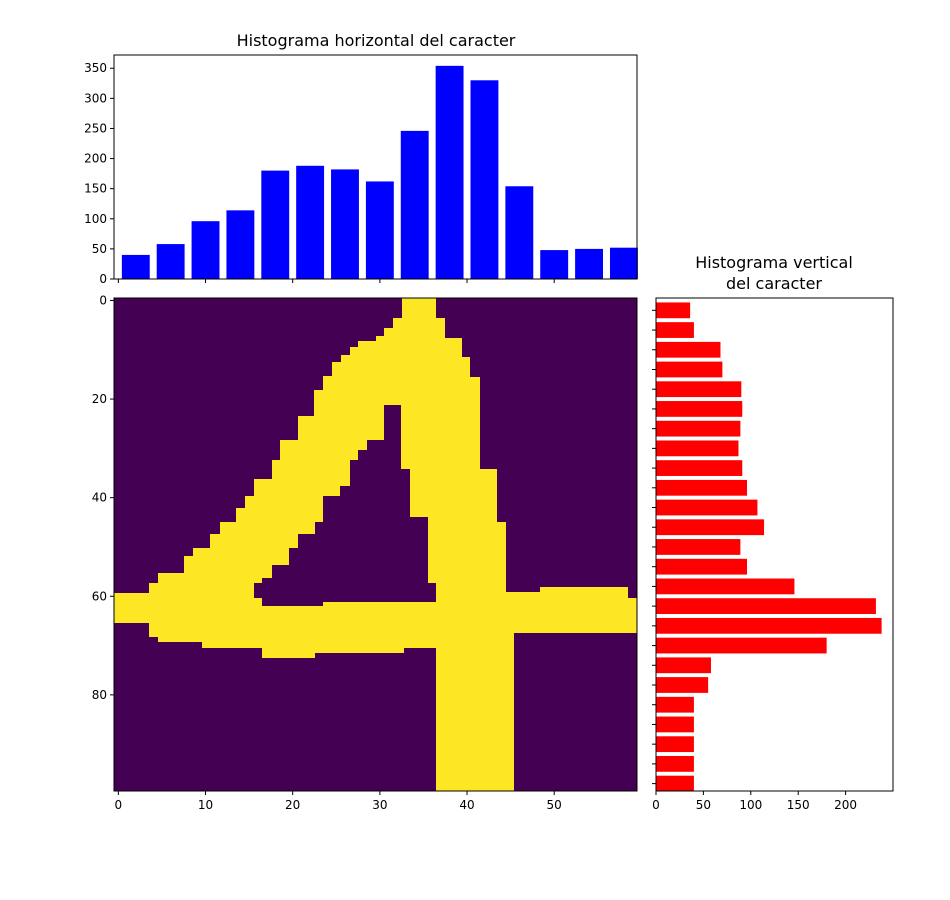 This screenshot has height=900, width=950. What do you see at coordinates (205, 805) in the screenshot?
I see `x-tick-label: 10` at bounding box center [205, 805].